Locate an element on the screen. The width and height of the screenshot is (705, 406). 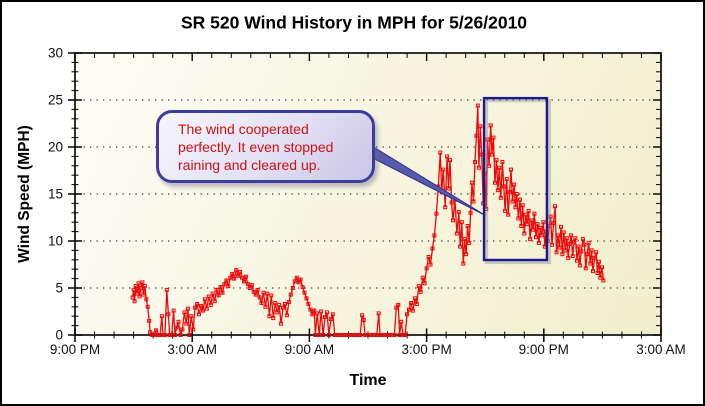
y-axis-title: Wind Speed (MPH) is located at coordinates (24, 194).